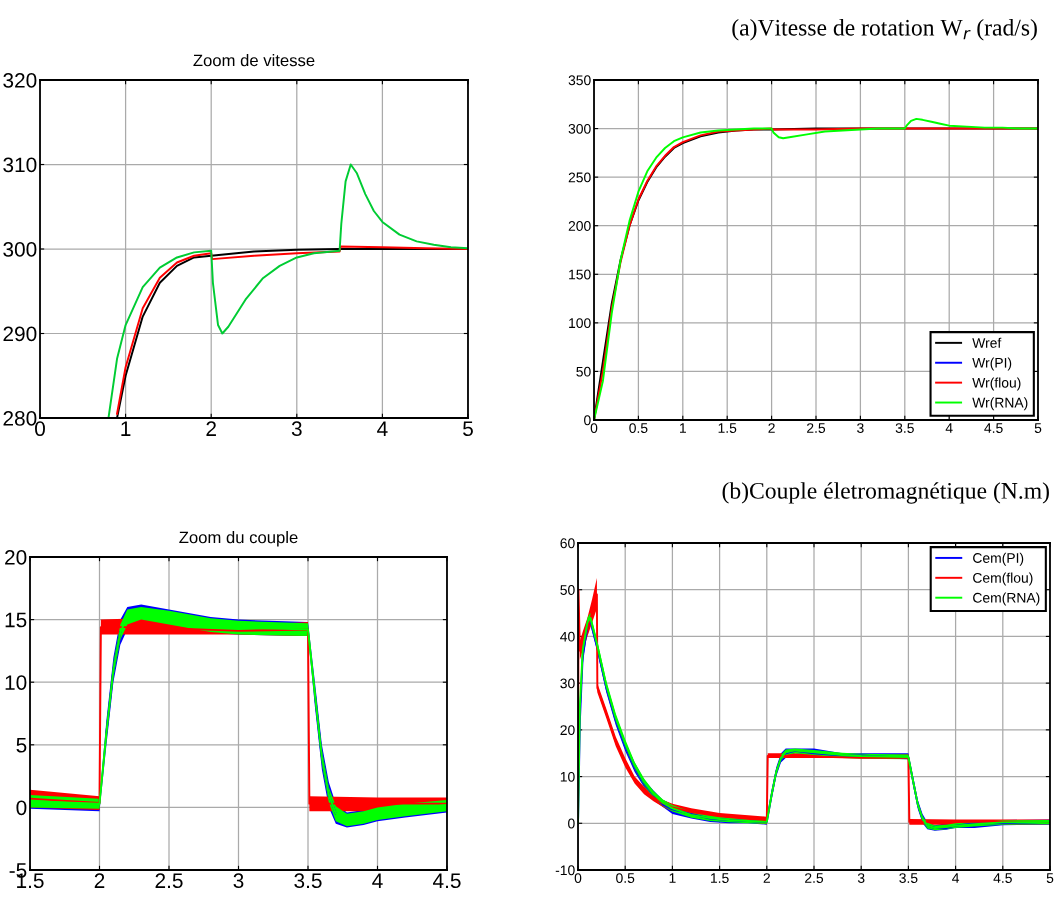 This screenshot has height=898, width=1062. What do you see at coordinates (884, 30) in the screenshot?
I see `chart-title: (a)Vitesse de rotation W$_{r}$ (rad/s)` at bounding box center [884, 30].